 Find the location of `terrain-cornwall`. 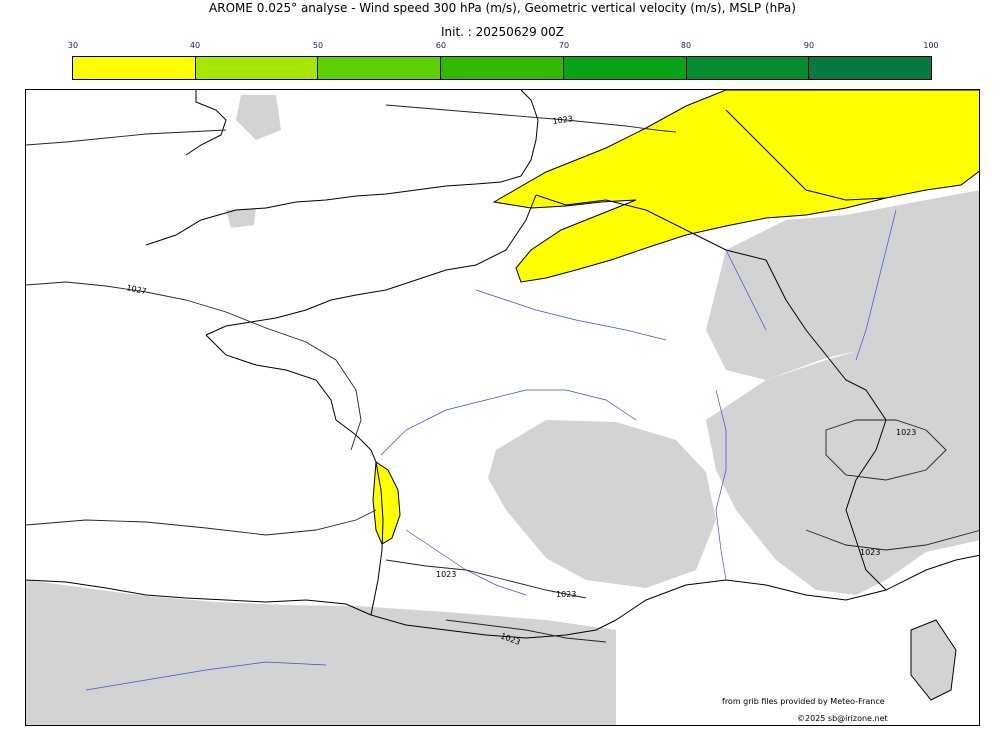

terrain-cornwall is located at coordinates (241, 218).